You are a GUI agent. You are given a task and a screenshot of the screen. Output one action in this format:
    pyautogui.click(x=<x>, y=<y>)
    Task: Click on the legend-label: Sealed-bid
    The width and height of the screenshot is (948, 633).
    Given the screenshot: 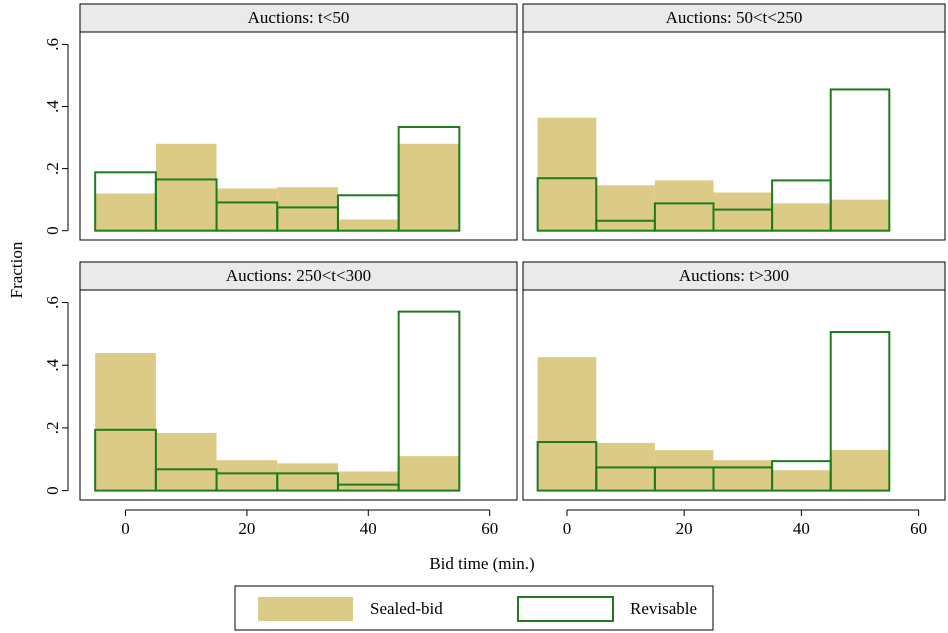 What is the action you would take?
    pyautogui.click(x=406, y=608)
    